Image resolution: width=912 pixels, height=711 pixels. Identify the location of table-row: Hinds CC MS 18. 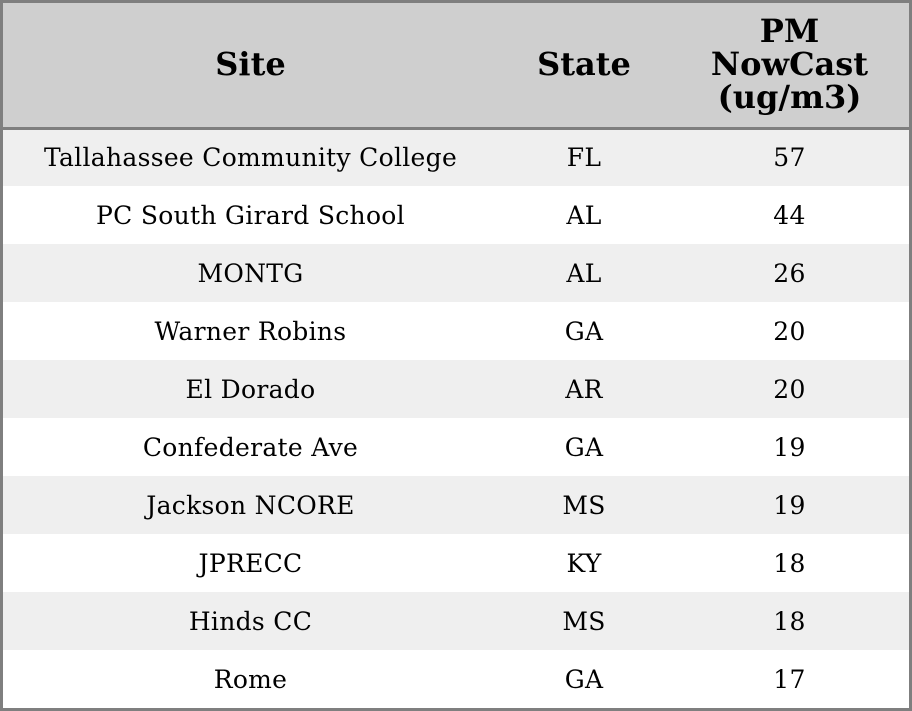
(456, 621).